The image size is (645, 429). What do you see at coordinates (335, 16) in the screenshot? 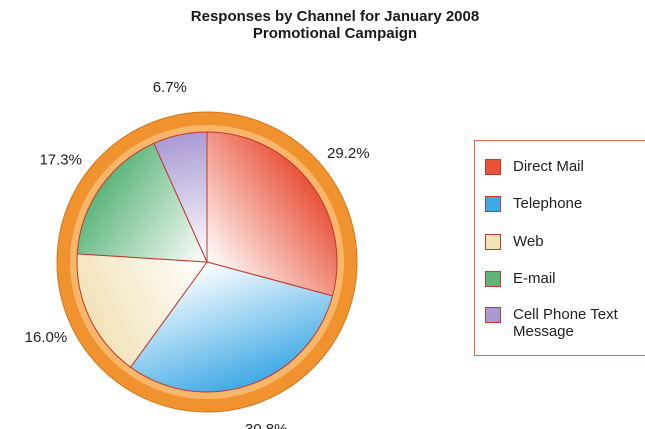
I see `chart-title-line-1: Responses by Channel for January 2008` at bounding box center [335, 16].